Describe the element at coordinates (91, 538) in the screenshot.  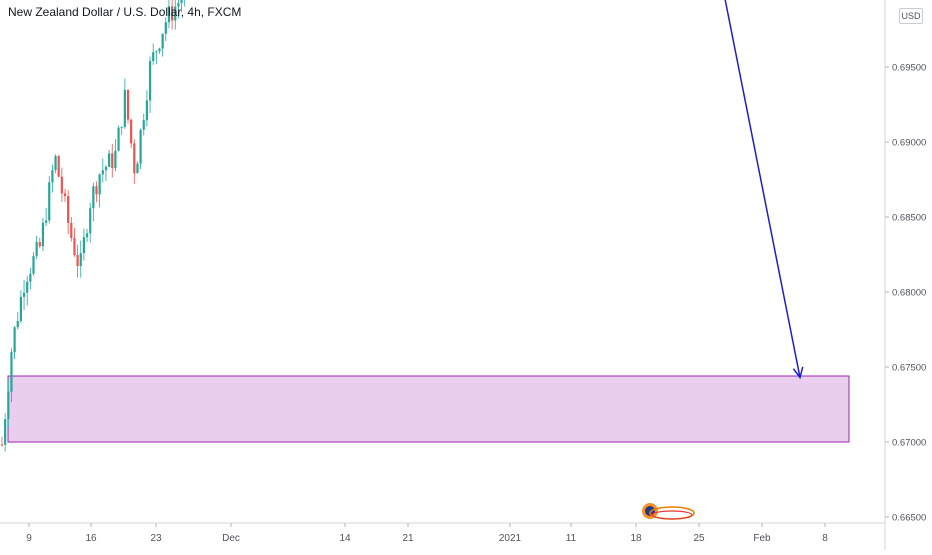
I see `time-tick-label: 16` at that location.